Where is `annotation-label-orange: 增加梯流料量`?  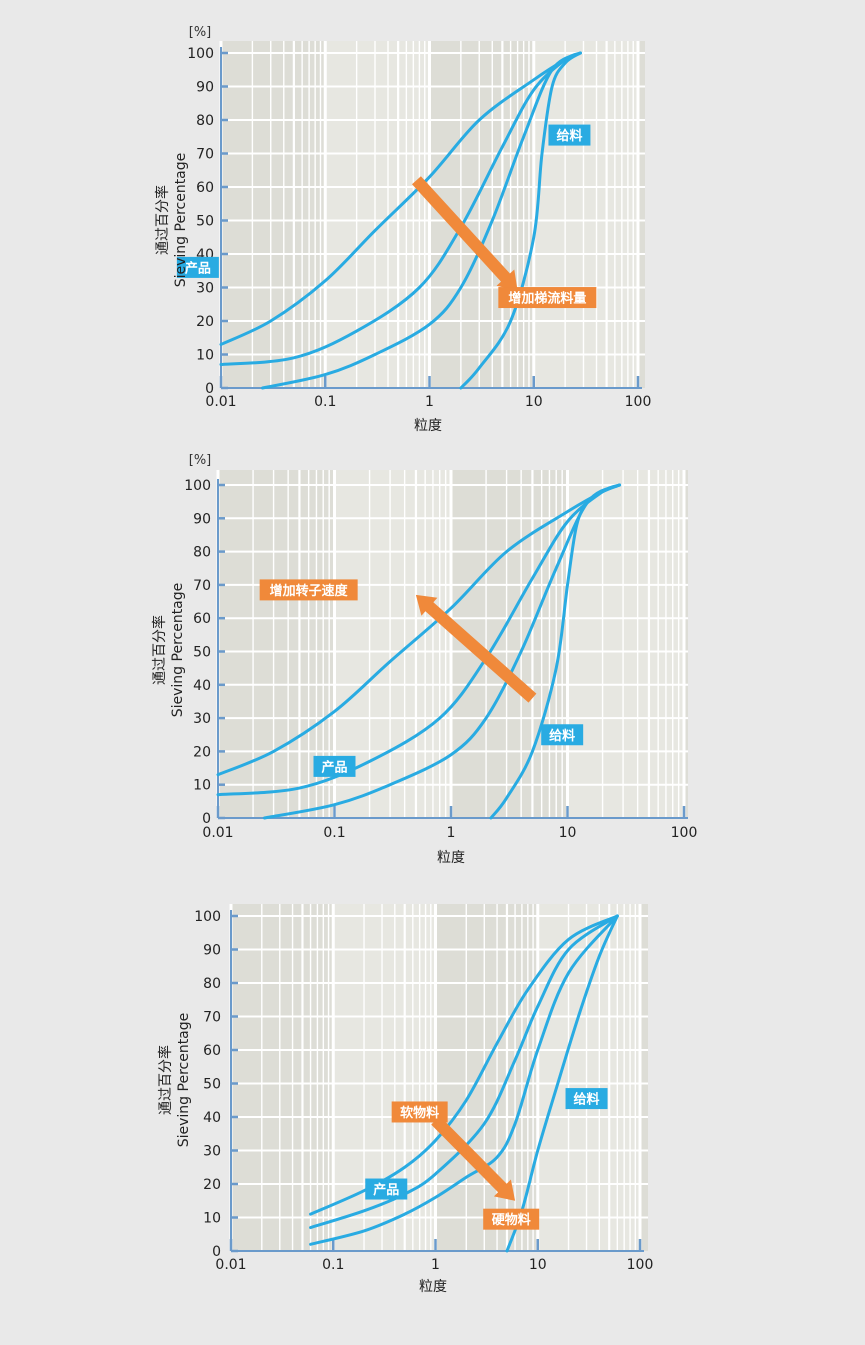 annotation-label-orange: 增加梯流料量 is located at coordinates (547, 298).